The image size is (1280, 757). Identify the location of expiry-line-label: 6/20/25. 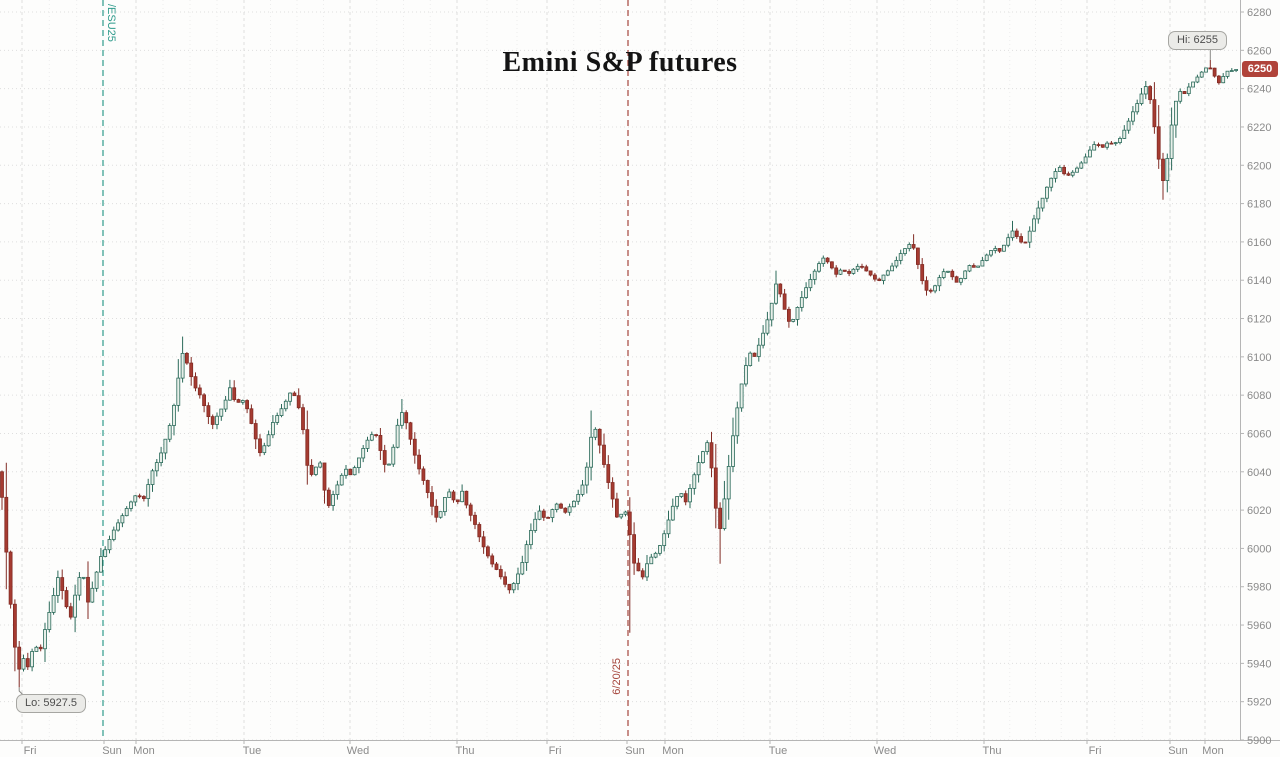
(617, 676).